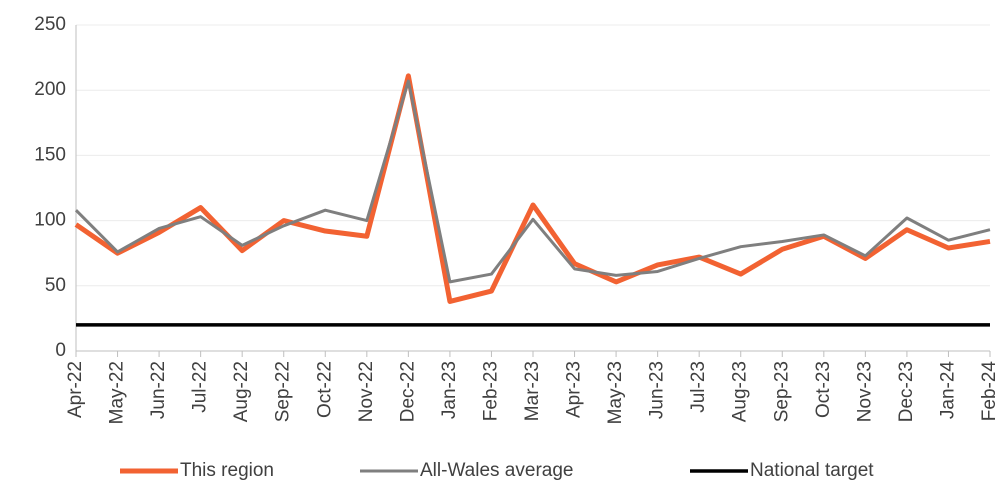 The image size is (1000, 492). What do you see at coordinates (55, 285) in the screenshot?
I see `y-tick-label: 50` at bounding box center [55, 285].